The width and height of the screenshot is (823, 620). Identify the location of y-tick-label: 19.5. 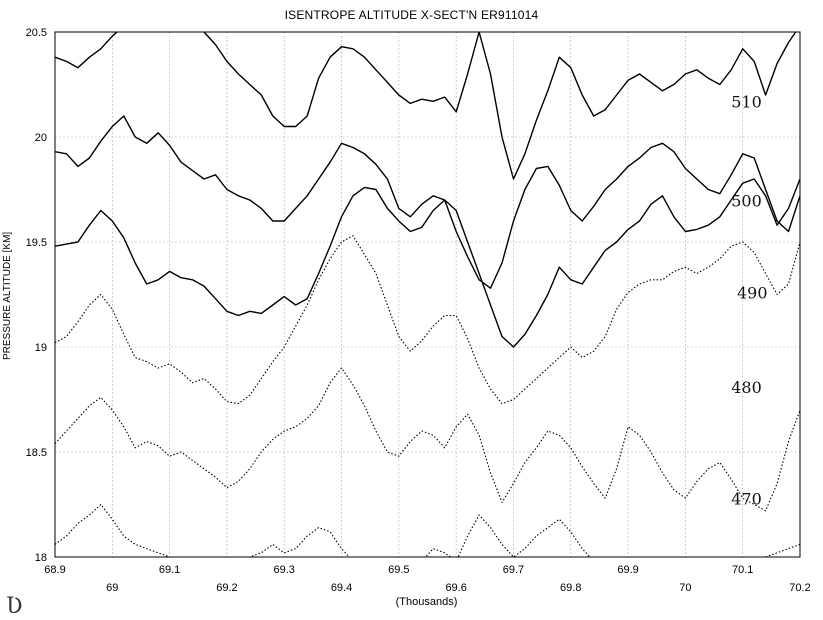
(36, 243).